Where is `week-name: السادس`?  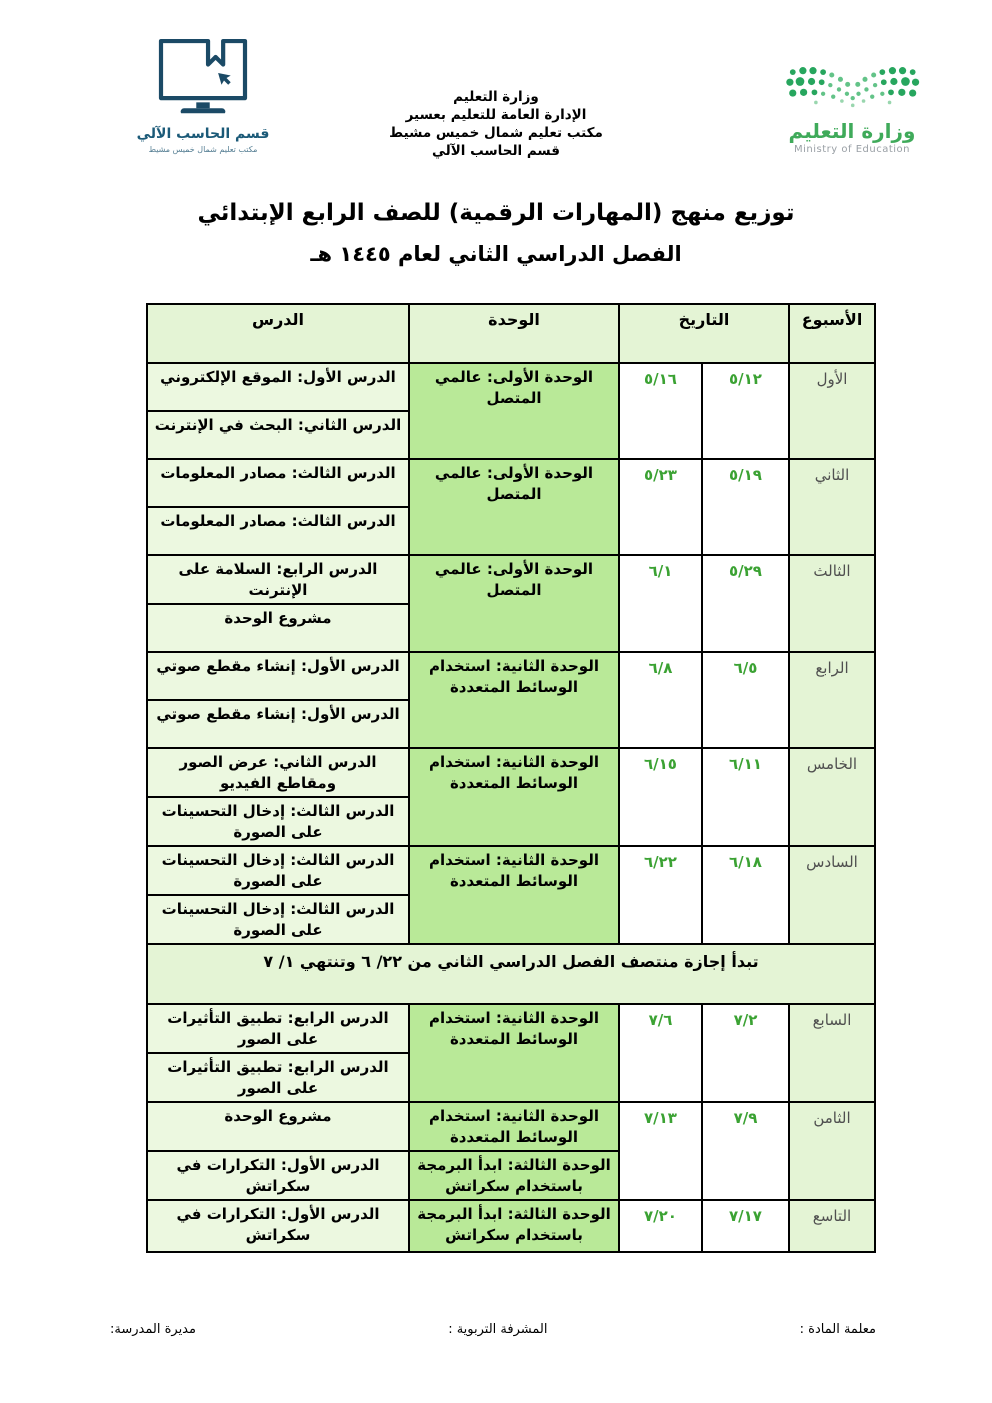 week-name: السادس is located at coordinates (832, 895).